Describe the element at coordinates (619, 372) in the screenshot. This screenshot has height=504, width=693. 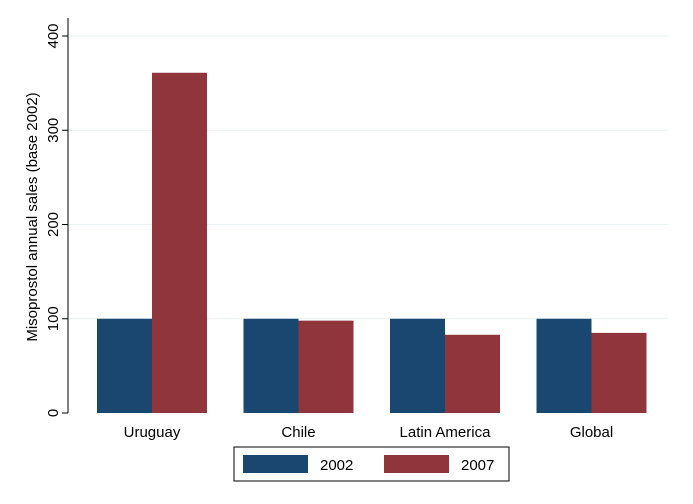
I see `bar-global-2007` at that location.